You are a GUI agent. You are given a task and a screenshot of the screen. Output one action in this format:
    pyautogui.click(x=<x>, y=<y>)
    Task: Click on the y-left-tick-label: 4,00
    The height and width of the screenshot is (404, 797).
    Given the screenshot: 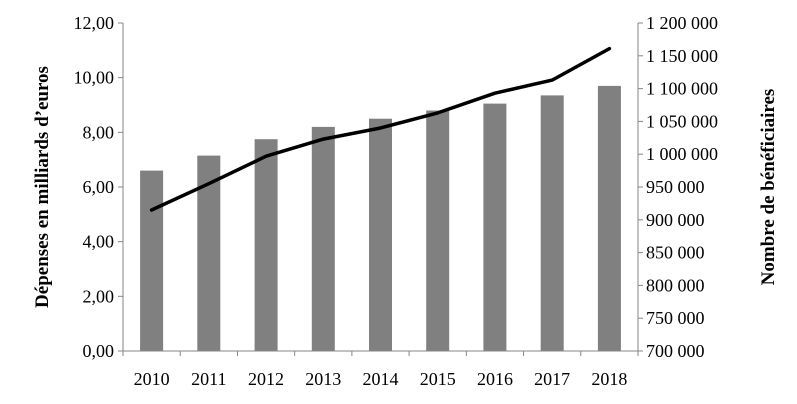 What is the action you would take?
    pyautogui.click(x=99, y=242)
    